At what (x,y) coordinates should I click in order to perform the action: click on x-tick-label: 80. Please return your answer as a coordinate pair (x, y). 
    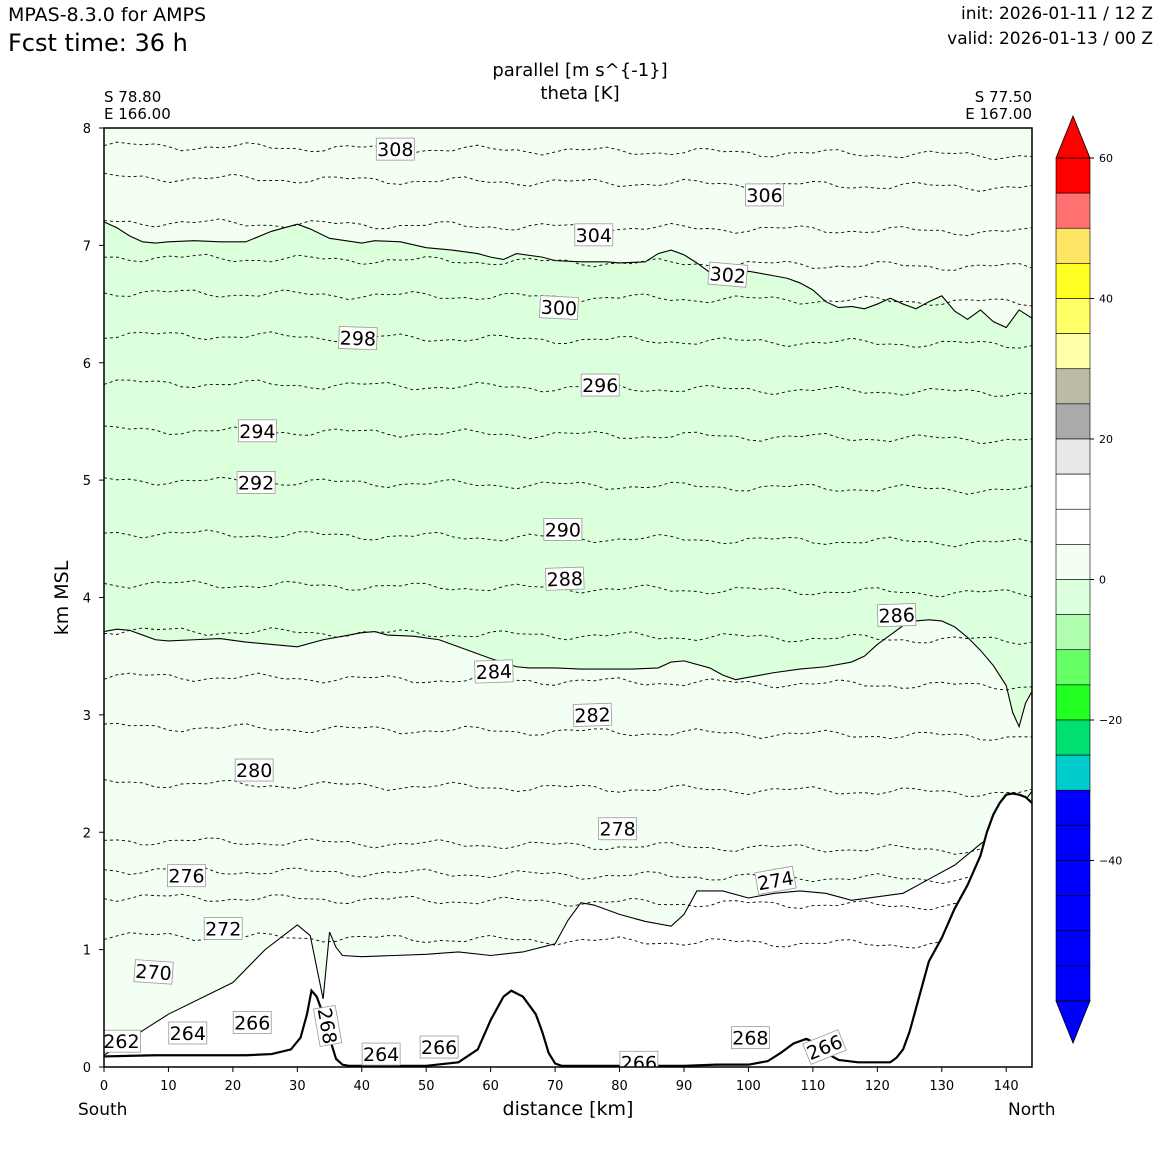
    Looking at the image, I should click on (619, 1086).